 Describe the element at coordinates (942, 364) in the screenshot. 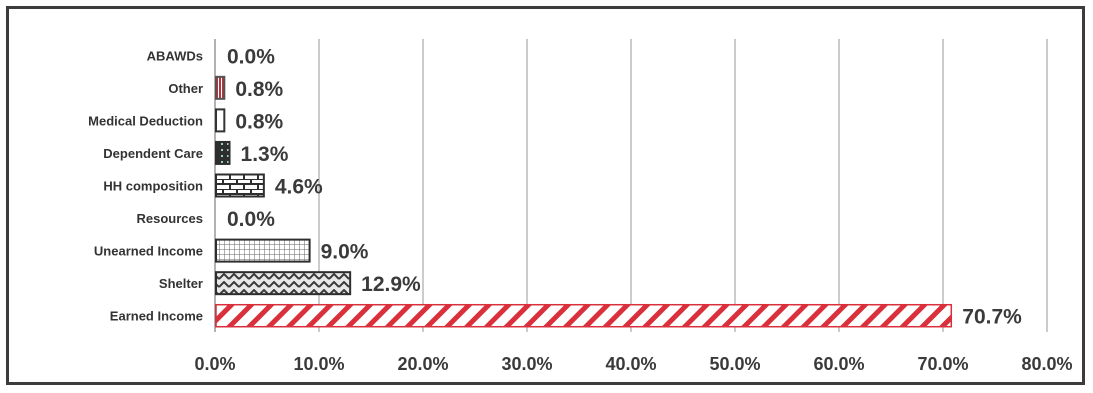

I see `x-tick-label: 70.0%` at that location.